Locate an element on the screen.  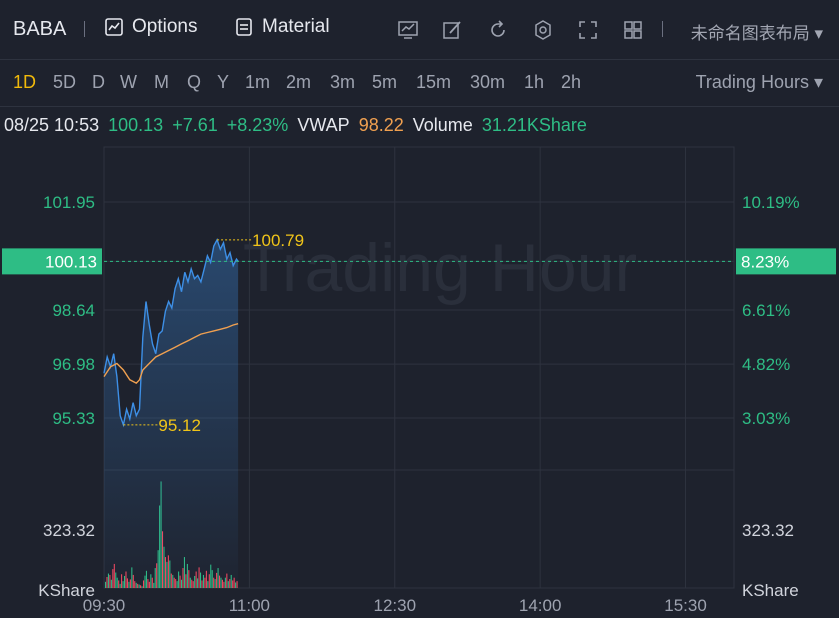
volume-label: Volume is located at coordinates (442, 125).